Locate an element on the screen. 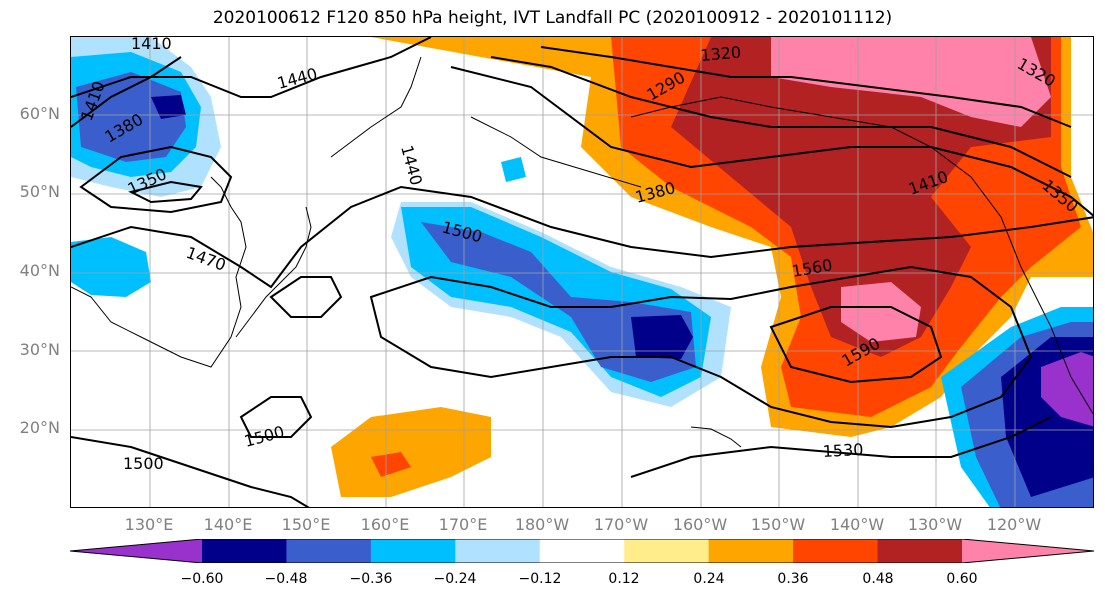  colorbar-tick-label: −0.24 is located at coordinates (455, 579).